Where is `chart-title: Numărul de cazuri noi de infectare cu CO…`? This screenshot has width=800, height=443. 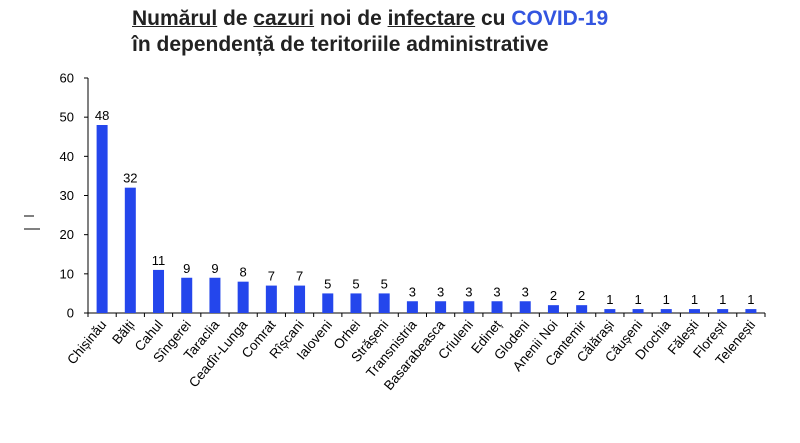
chart-title: Numărul de cazuri noi de infectare cu CO… is located at coordinates (462, 32).